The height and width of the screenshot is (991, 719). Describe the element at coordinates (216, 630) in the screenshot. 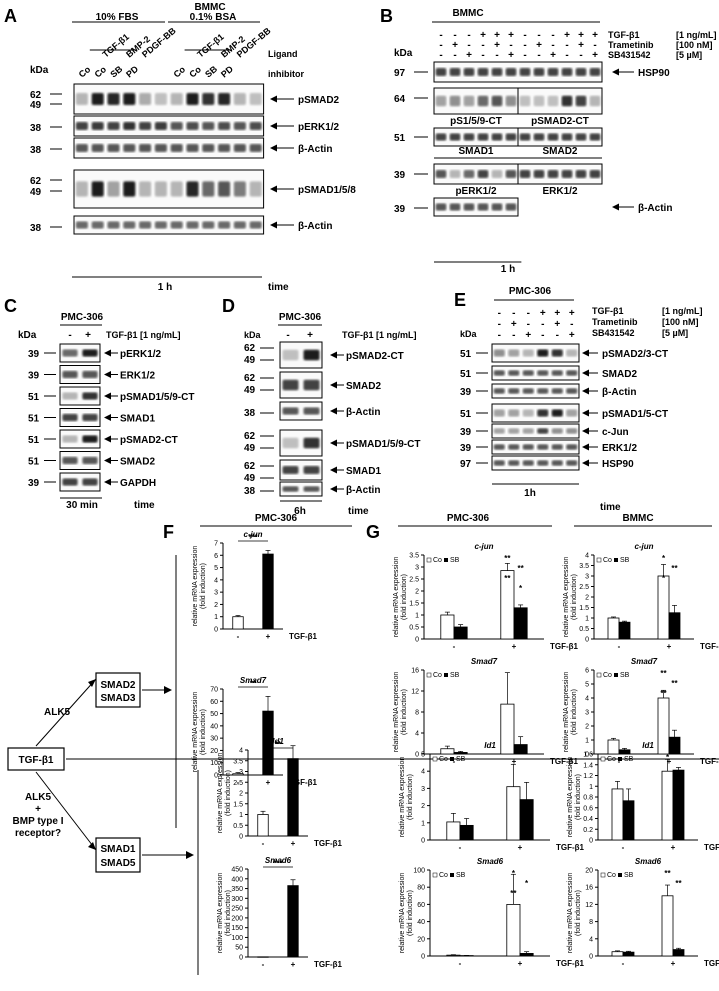

I see `y-tick-label: 0` at that location.